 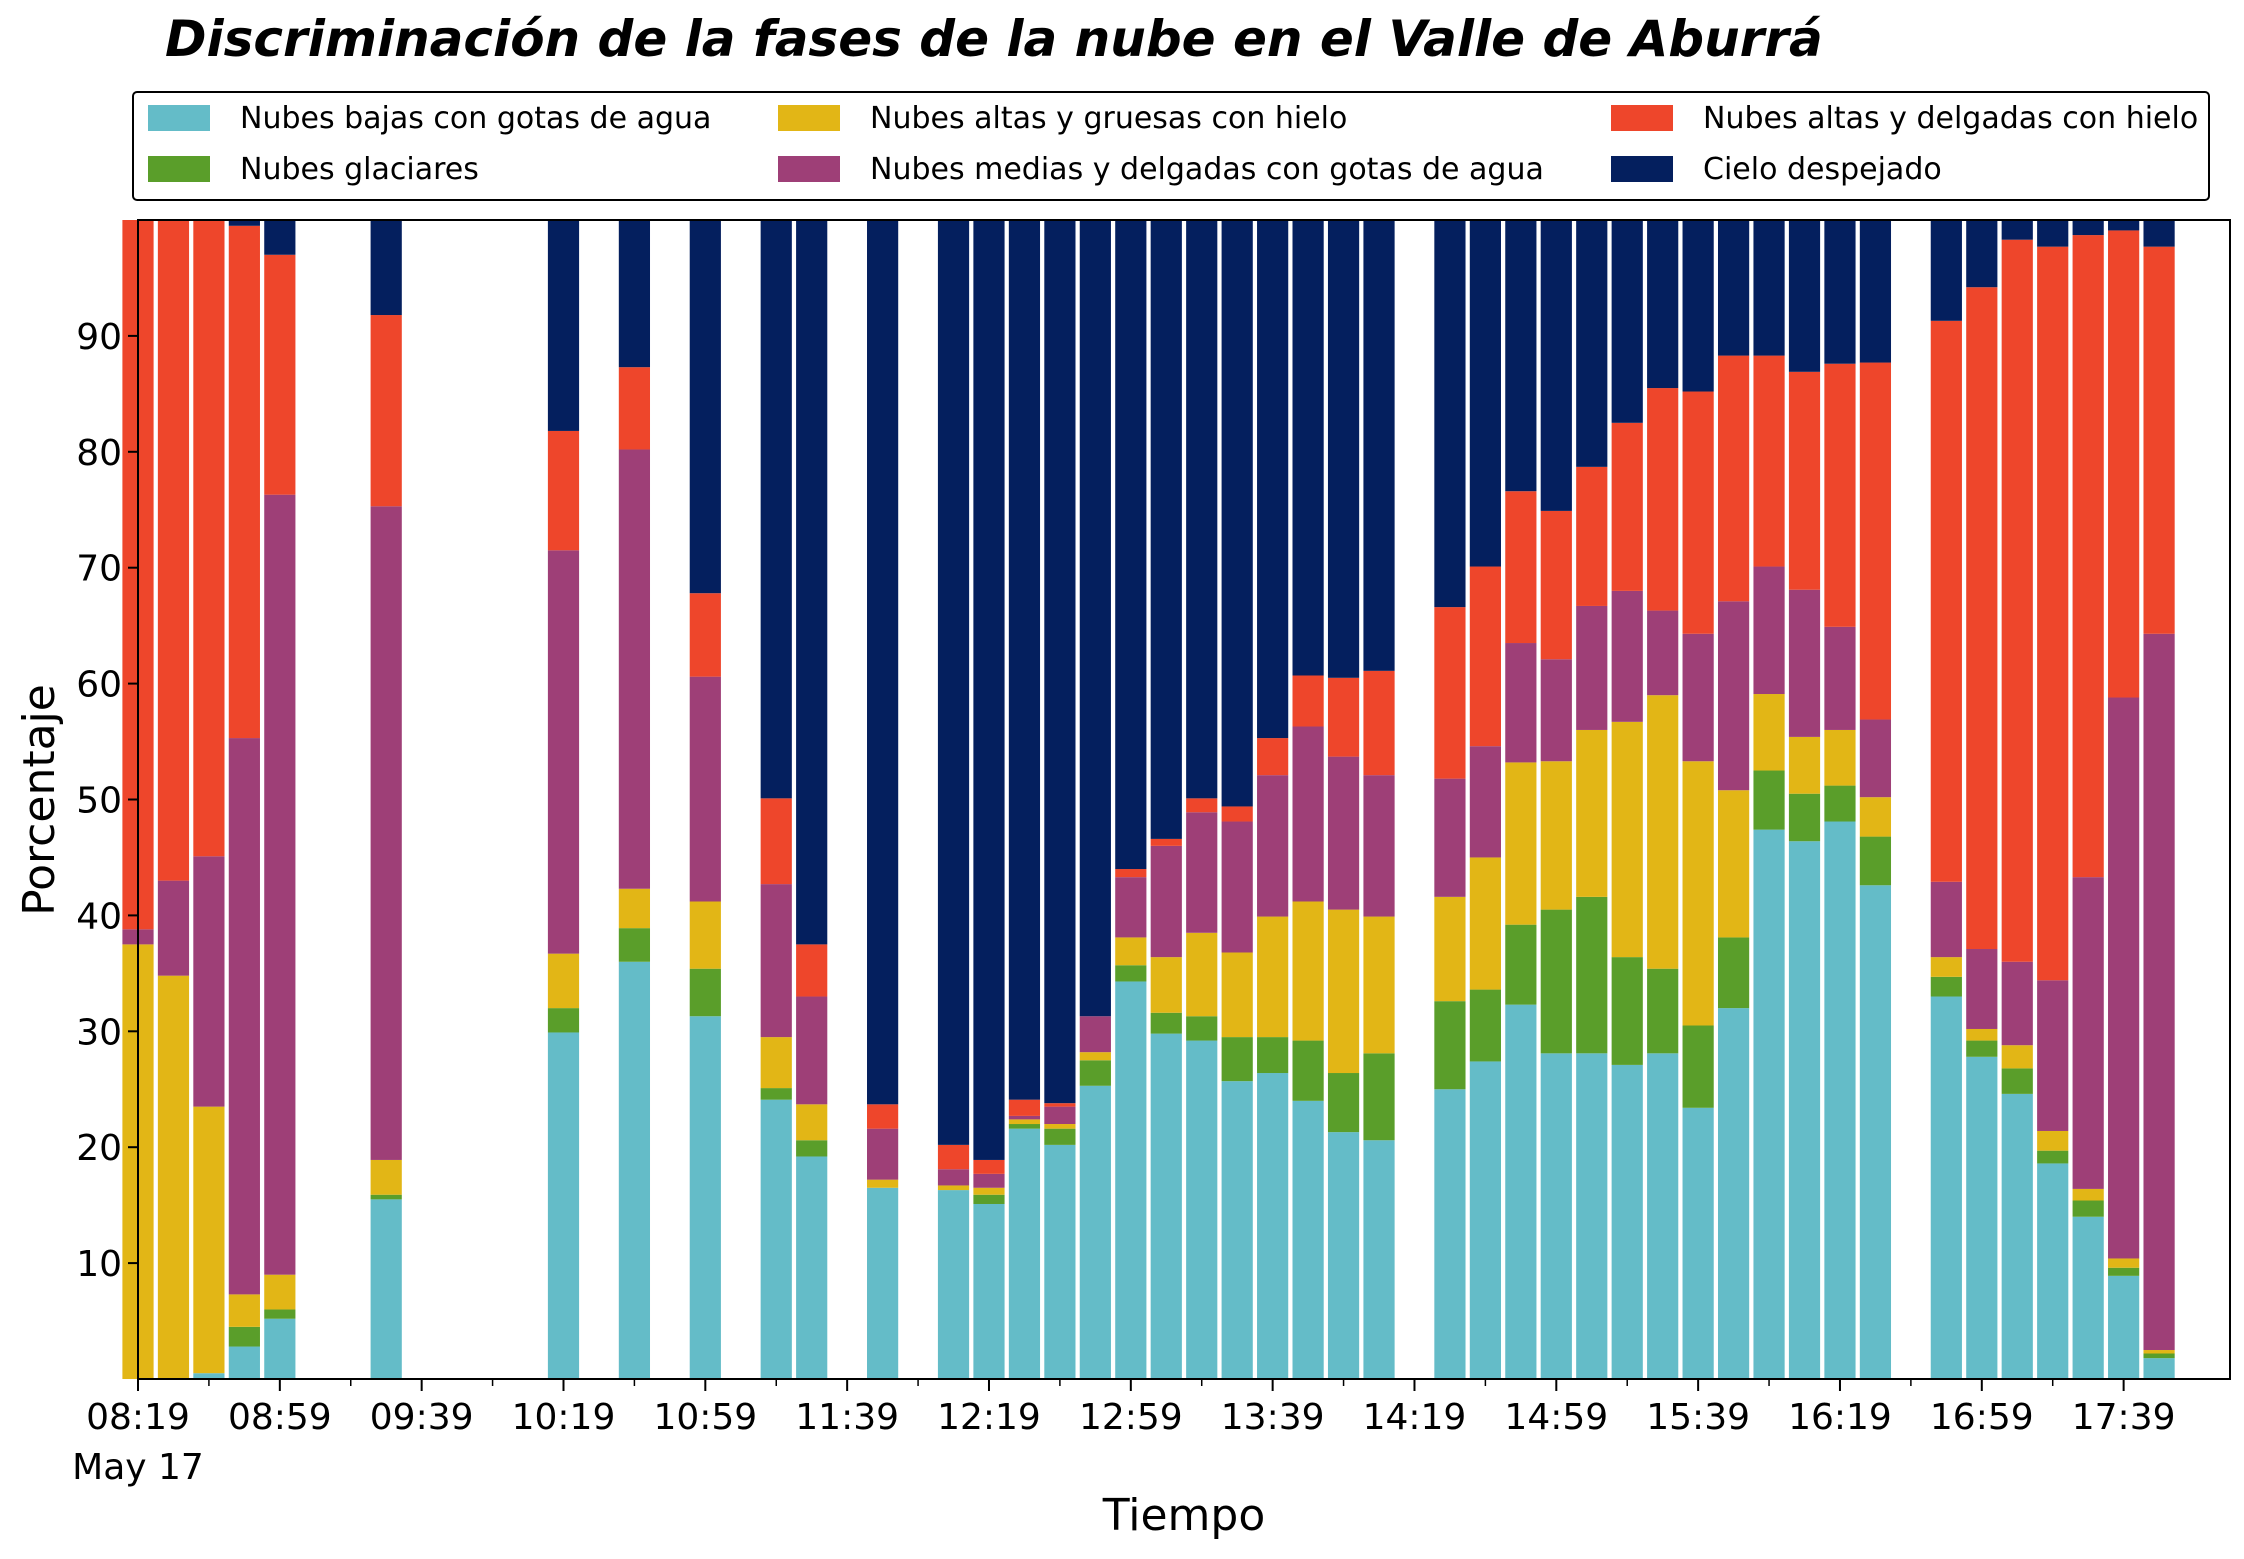 What do you see at coordinates (1556, 1417) in the screenshot?
I see `x-tick-label: 14:59` at bounding box center [1556, 1417].